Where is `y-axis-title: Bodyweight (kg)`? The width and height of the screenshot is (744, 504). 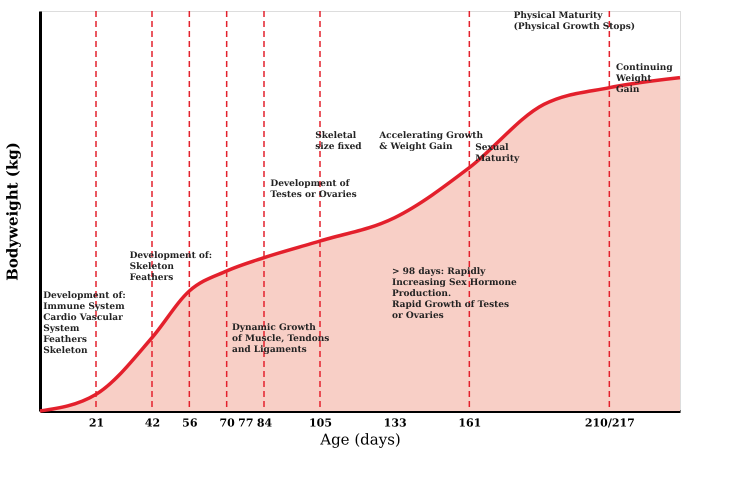 y-axis-title: Bodyweight (kg) is located at coordinates (13, 211).